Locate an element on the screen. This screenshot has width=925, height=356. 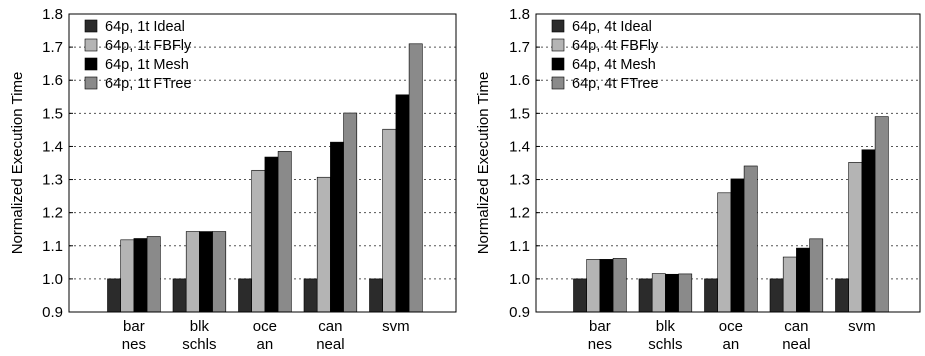
legend-label: 64p, 1t FBFly is located at coordinates (148, 46).